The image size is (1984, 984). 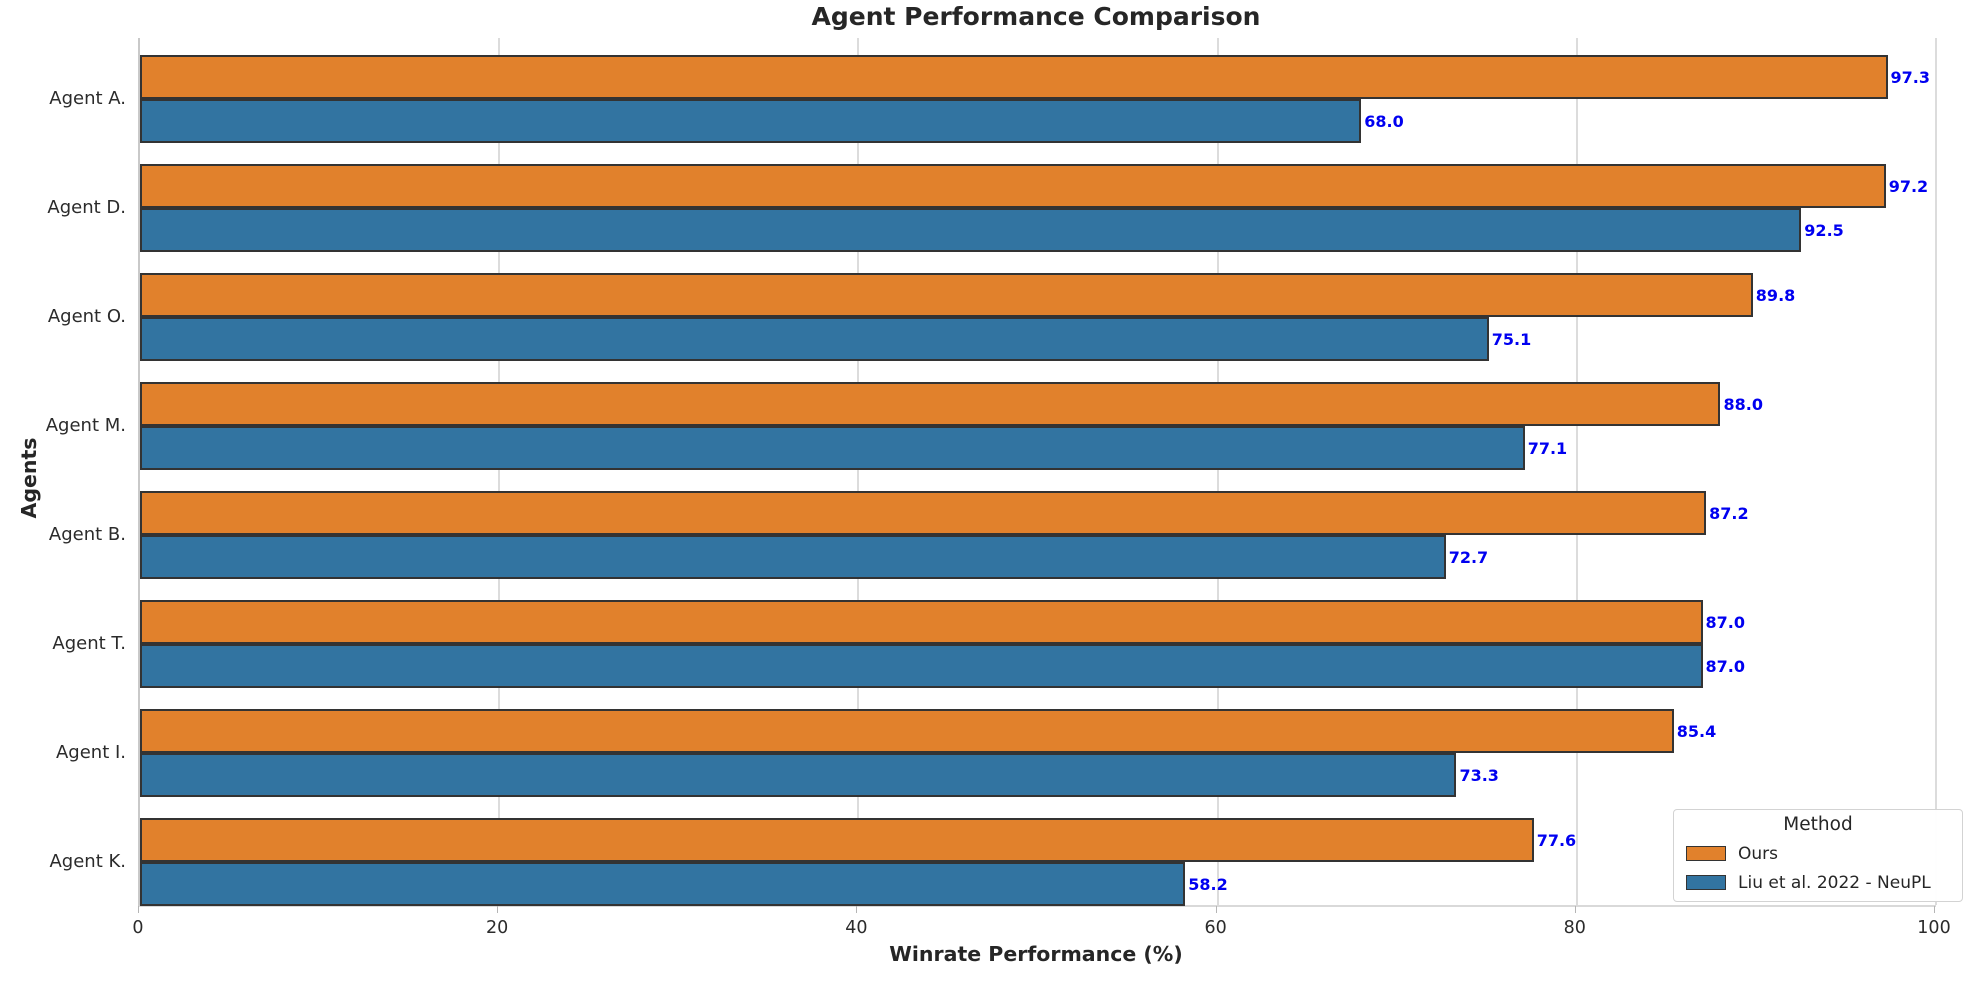 What do you see at coordinates (1910, 77) in the screenshot?
I see `value-label-ours-agent-a: 97.3` at bounding box center [1910, 77].